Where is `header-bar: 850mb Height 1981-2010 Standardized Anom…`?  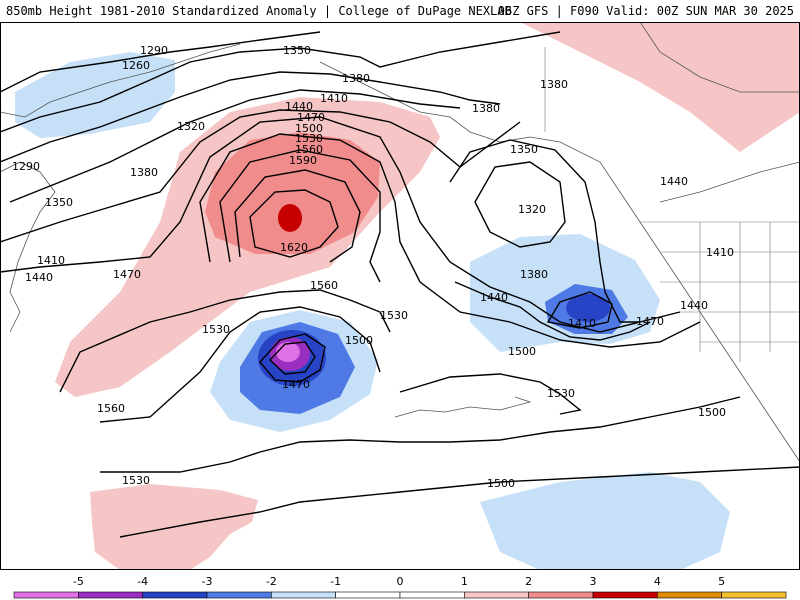 header-bar: 850mb Height 1981-2010 Standardized Anom… is located at coordinates (400, 11).